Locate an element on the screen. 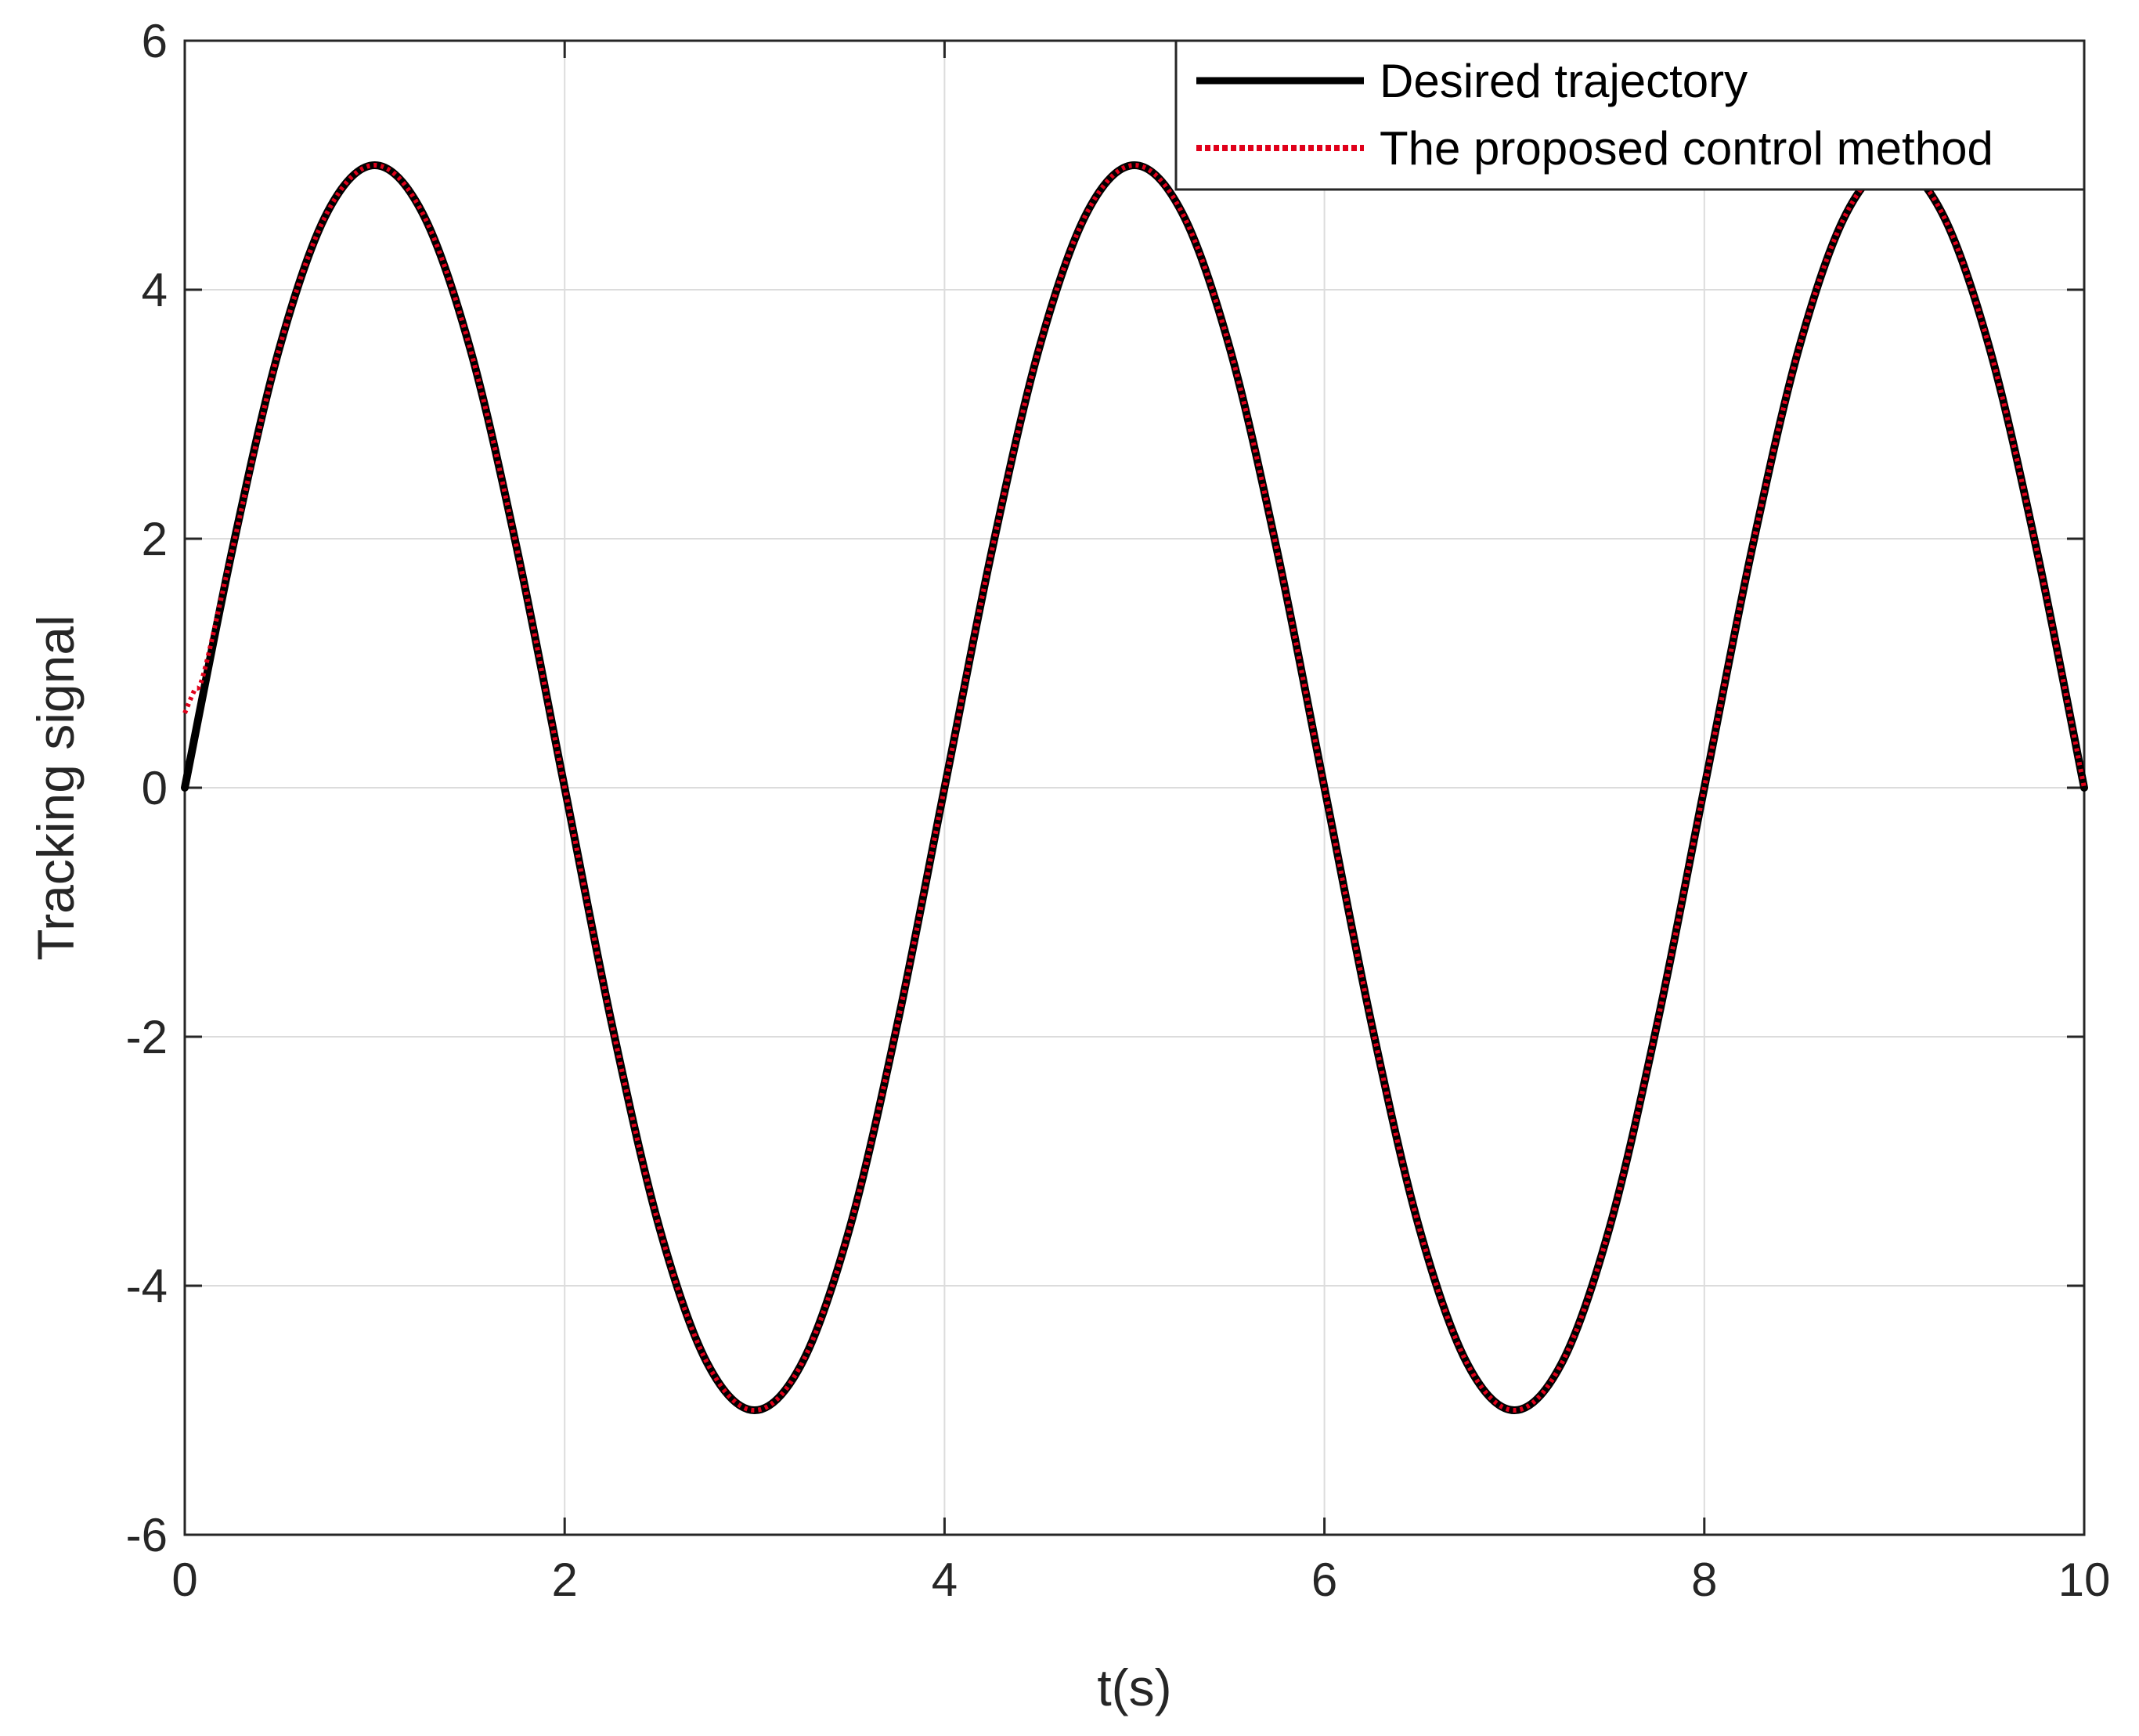  x-tick-label: 10 is located at coordinates (2084, 1580).